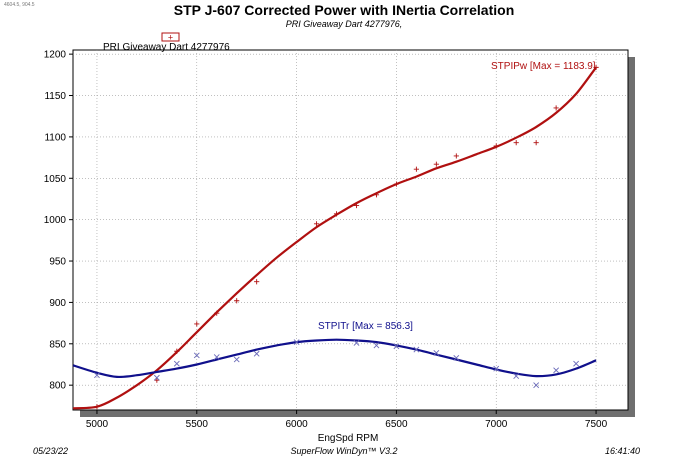 This screenshot has width=688, height=459. I want to click on legend-marker-box, so click(170, 37).